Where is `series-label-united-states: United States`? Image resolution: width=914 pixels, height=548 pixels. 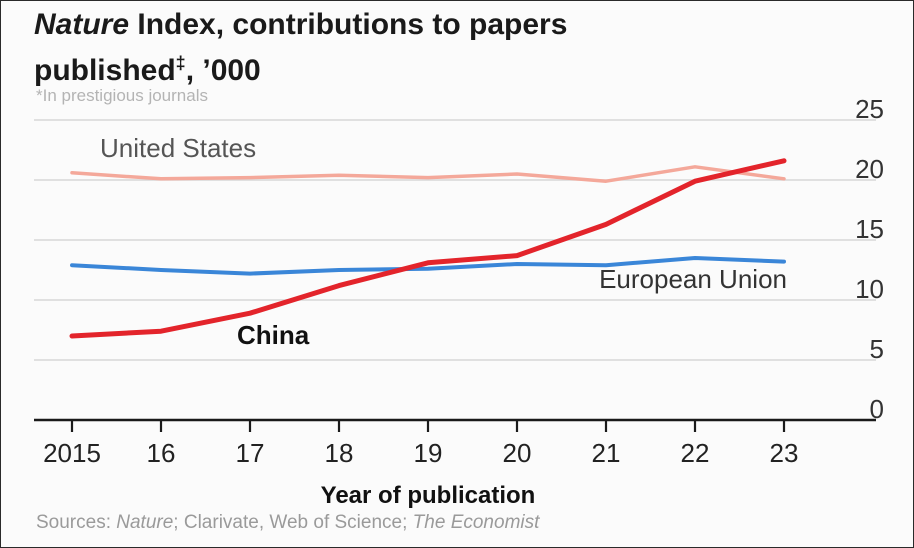 series-label-united-states: United States is located at coordinates (178, 148).